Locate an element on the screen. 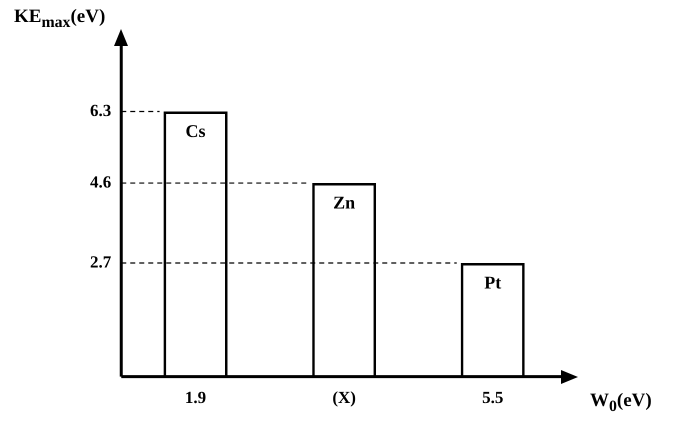 This screenshot has width=687, height=429. y-axis-title: KE$_{max}$(eV) is located at coordinates (60, 19).